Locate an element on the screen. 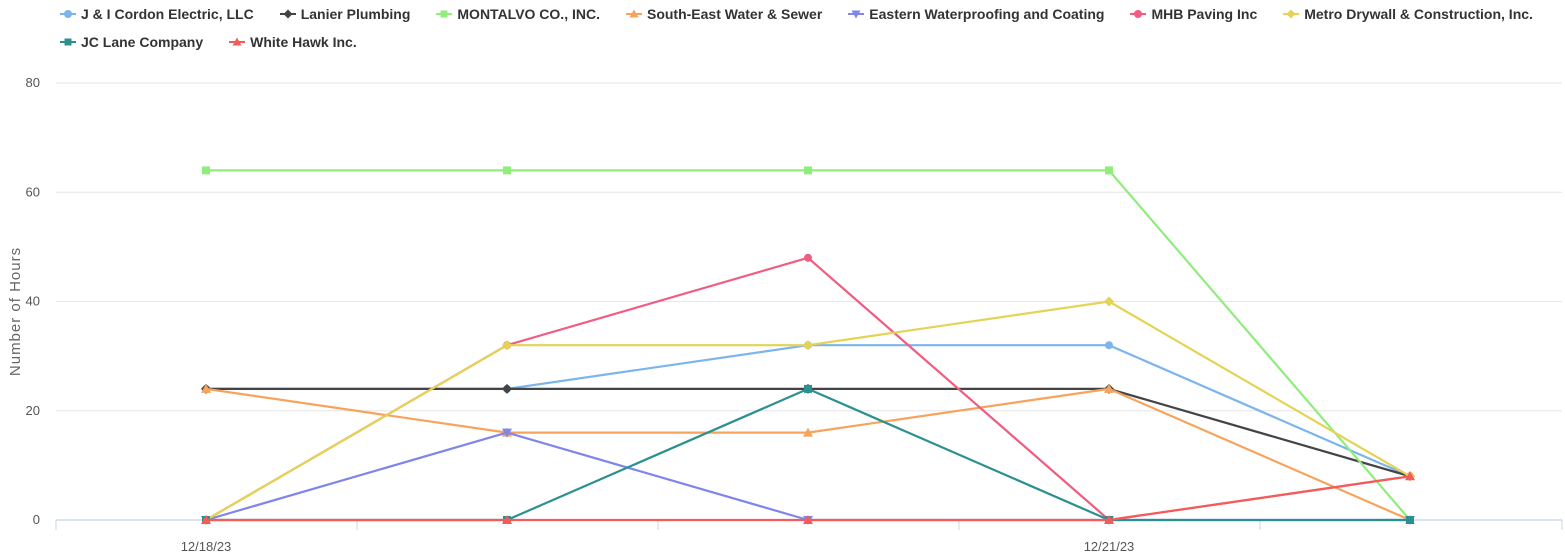  y-tick-label: 80 is located at coordinates (33, 82).